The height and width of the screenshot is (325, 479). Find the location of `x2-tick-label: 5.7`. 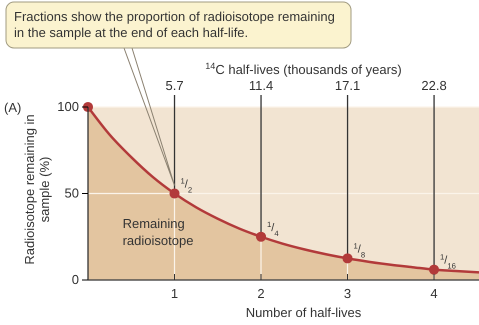

x2-tick-label: 5.7 is located at coordinates (174, 85).